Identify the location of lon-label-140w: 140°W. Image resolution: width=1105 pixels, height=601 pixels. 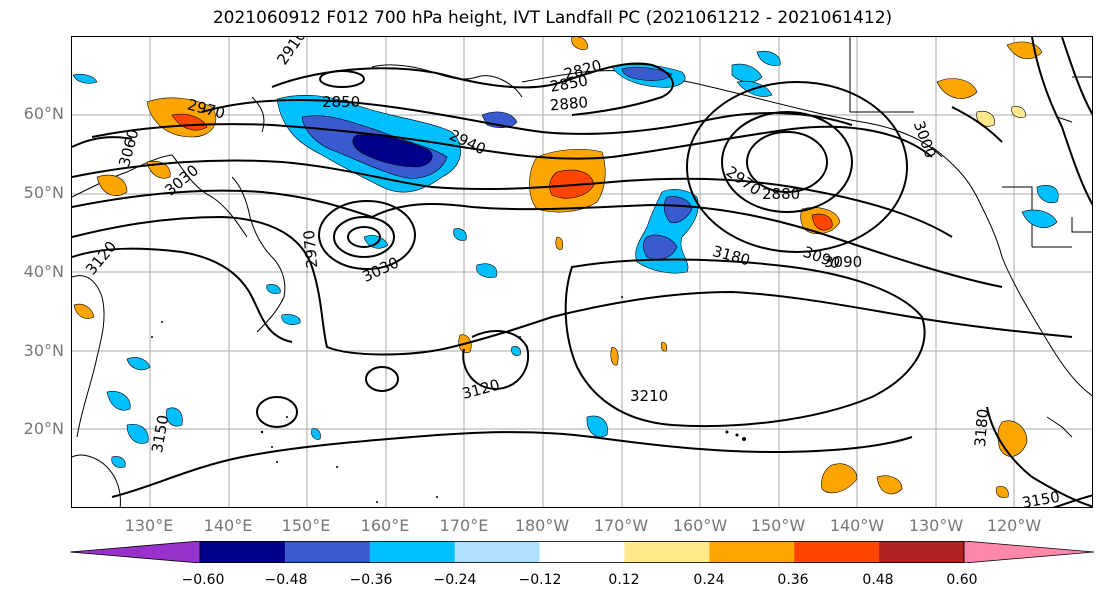
(857, 525).